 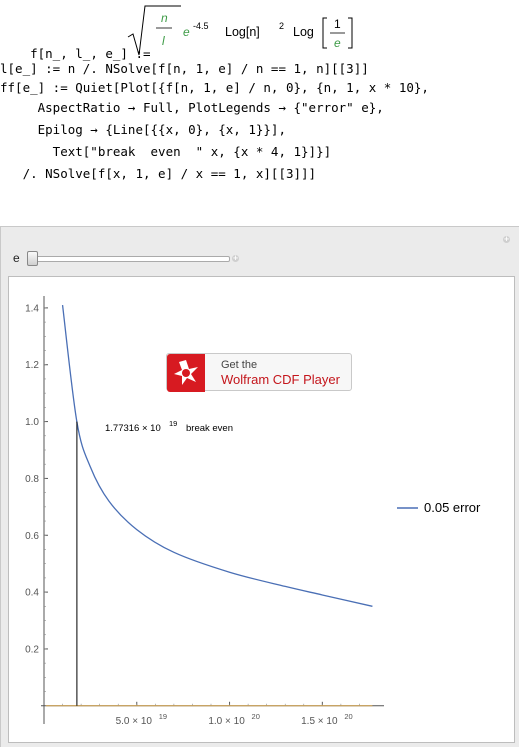 What do you see at coordinates (163, 716) in the screenshot?
I see `x-tick-exponent: 19` at bounding box center [163, 716].